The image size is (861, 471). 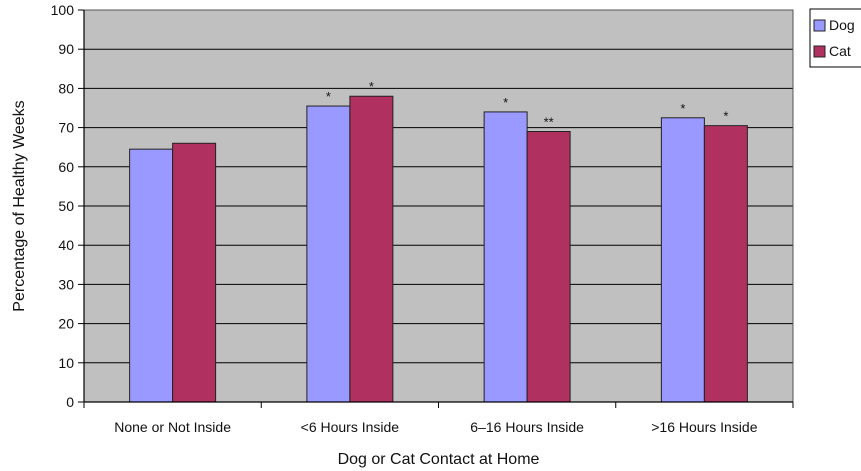 What do you see at coordinates (835, 38) in the screenshot?
I see `legend: Dog Cat` at bounding box center [835, 38].